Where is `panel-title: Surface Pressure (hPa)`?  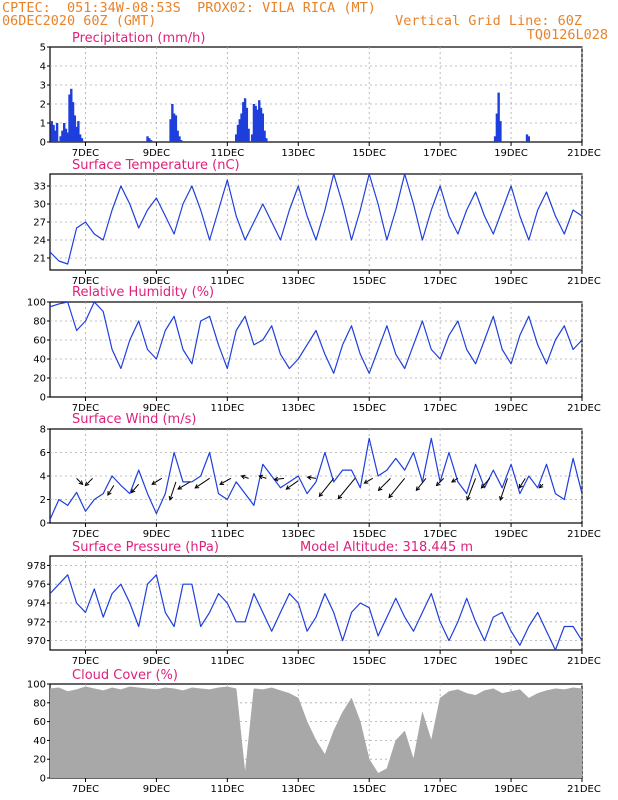 panel-title: Surface Pressure (hPa) is located at coordinates (145, 547).